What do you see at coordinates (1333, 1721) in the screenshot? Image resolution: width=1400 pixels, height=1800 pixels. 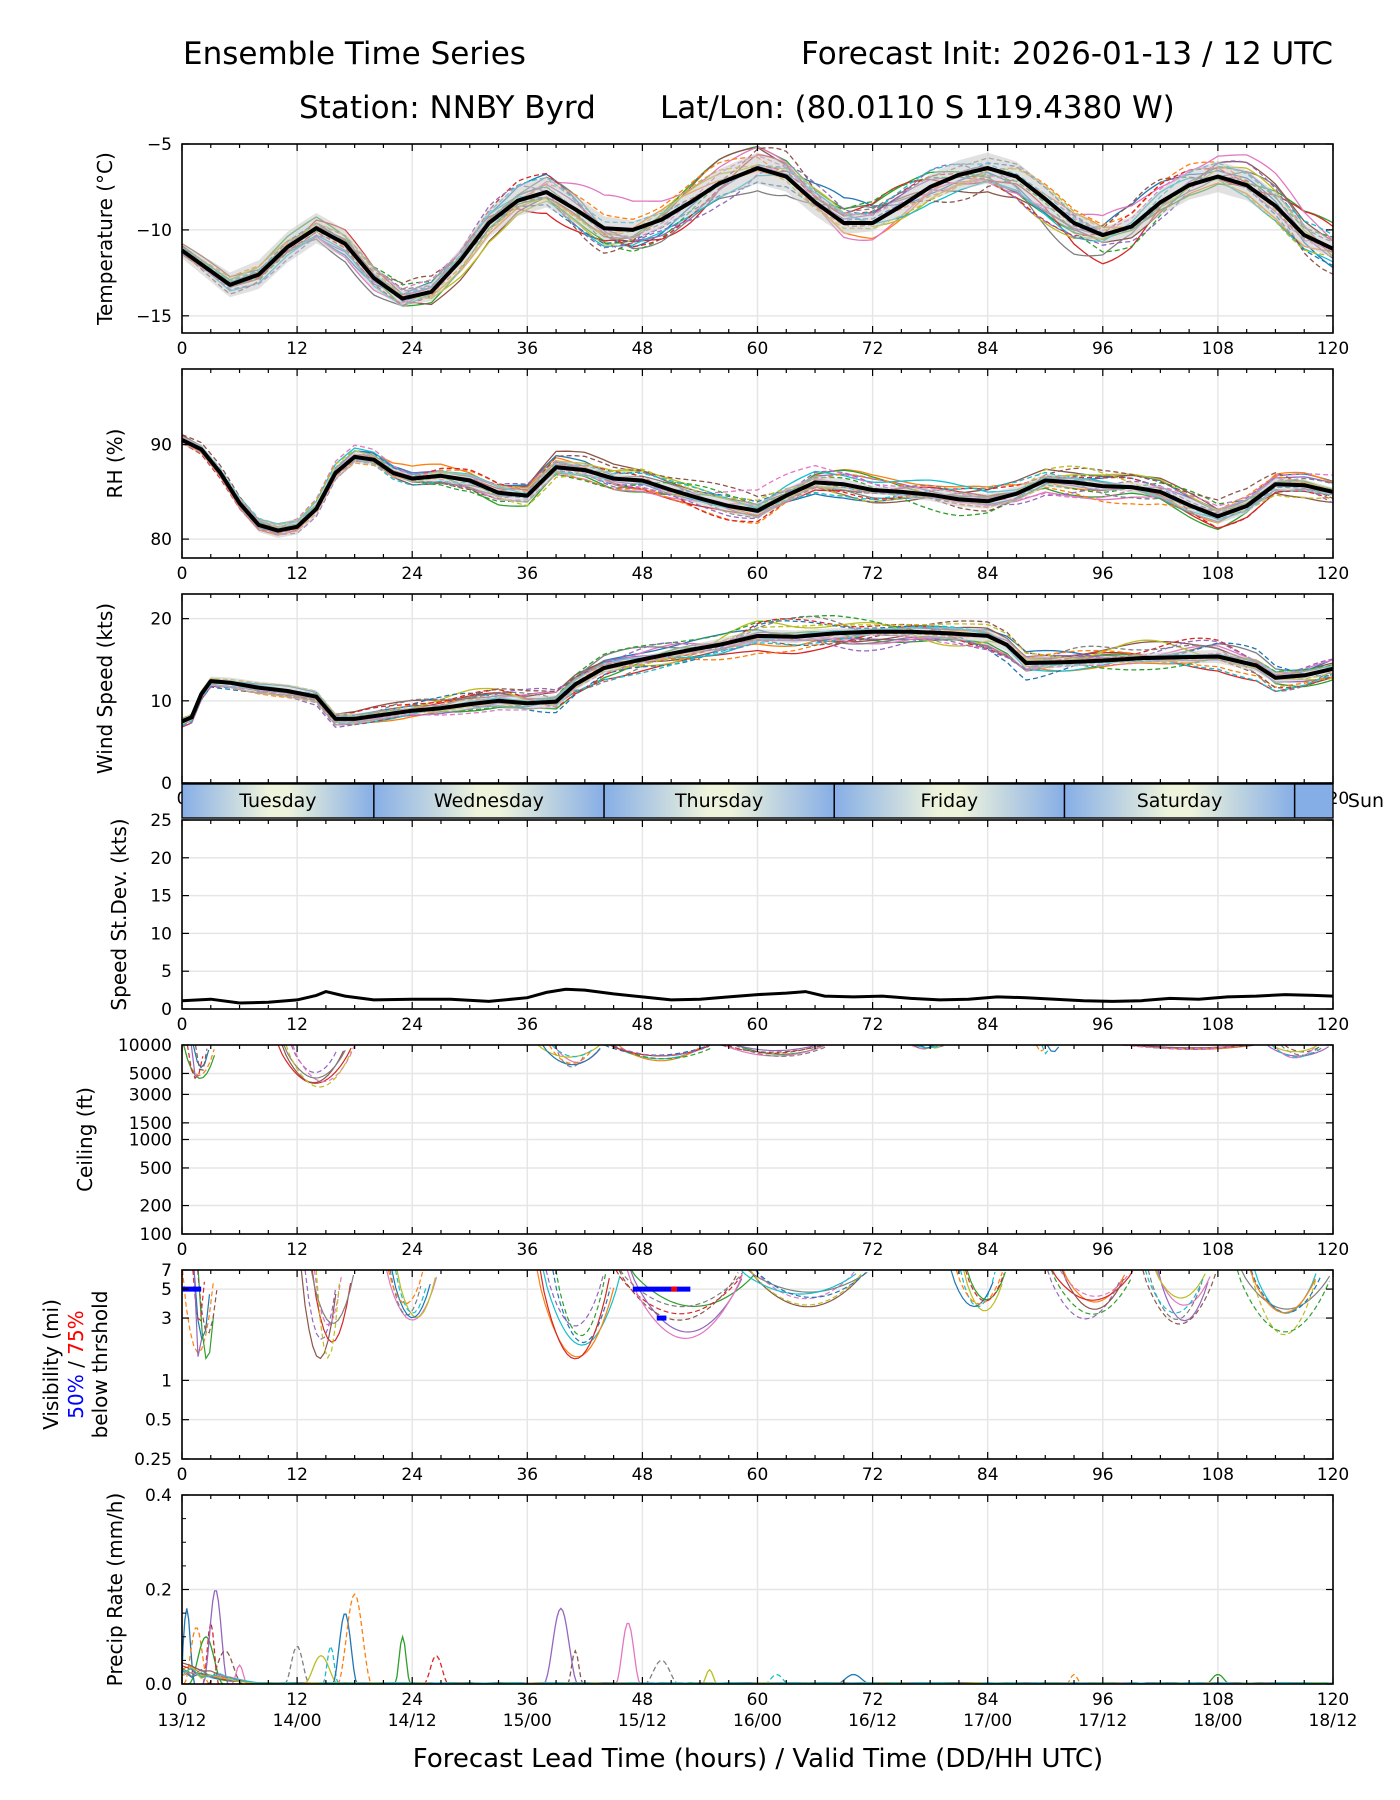 I see `valid-time-label: 18/12` at bounding box center [1333, 1721].